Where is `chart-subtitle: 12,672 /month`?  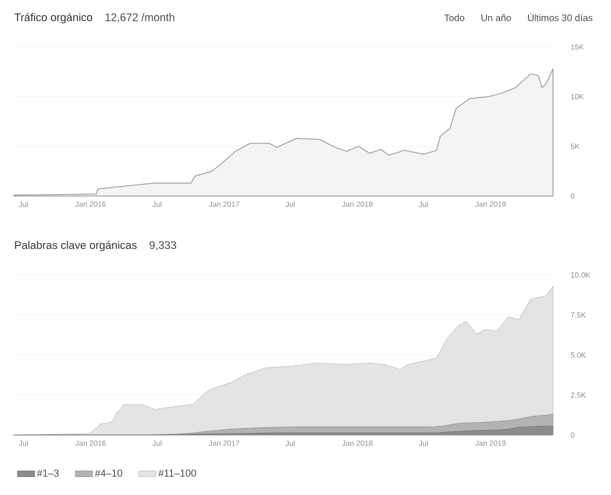
chart-subtitle: 12,672 /month is located at coordinates (139, 17).